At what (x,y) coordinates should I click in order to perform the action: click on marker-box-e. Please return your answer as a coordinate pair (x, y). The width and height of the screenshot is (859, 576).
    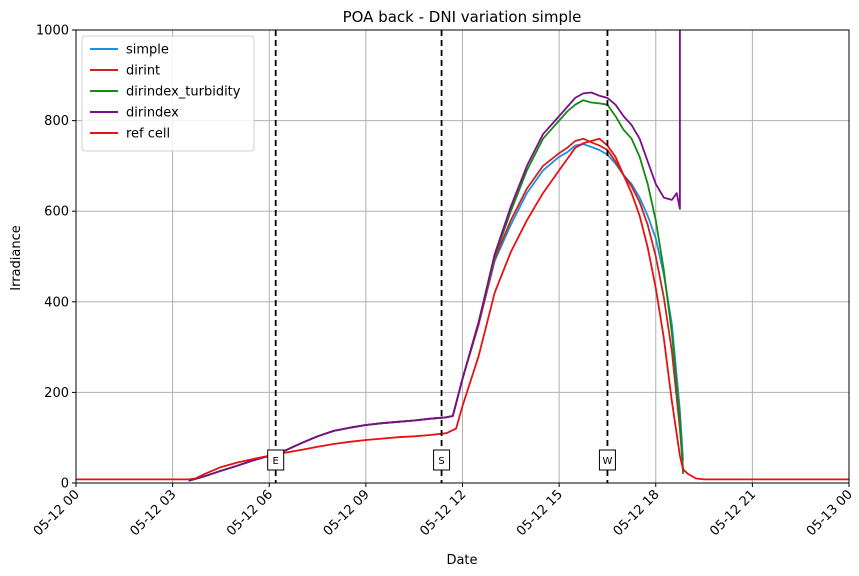
    Looking at the image, I should click on (276, 460).